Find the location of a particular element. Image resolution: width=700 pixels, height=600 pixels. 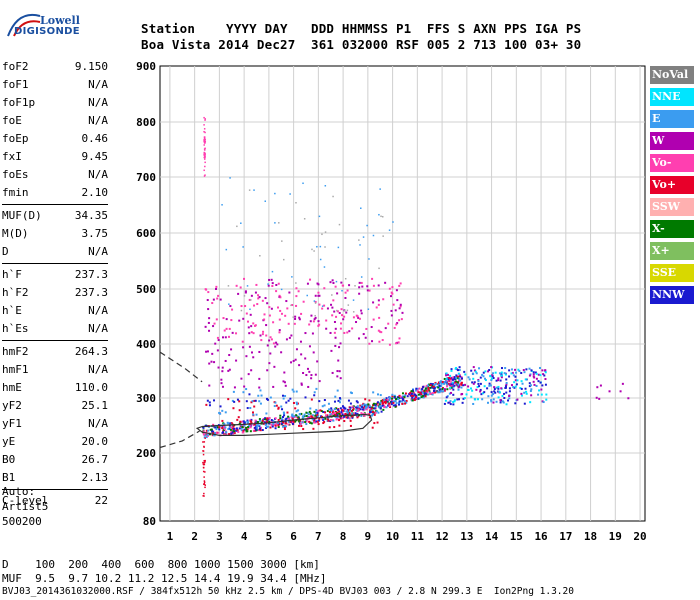

x-tick-label: 16 is located at coordinates (541, 536).